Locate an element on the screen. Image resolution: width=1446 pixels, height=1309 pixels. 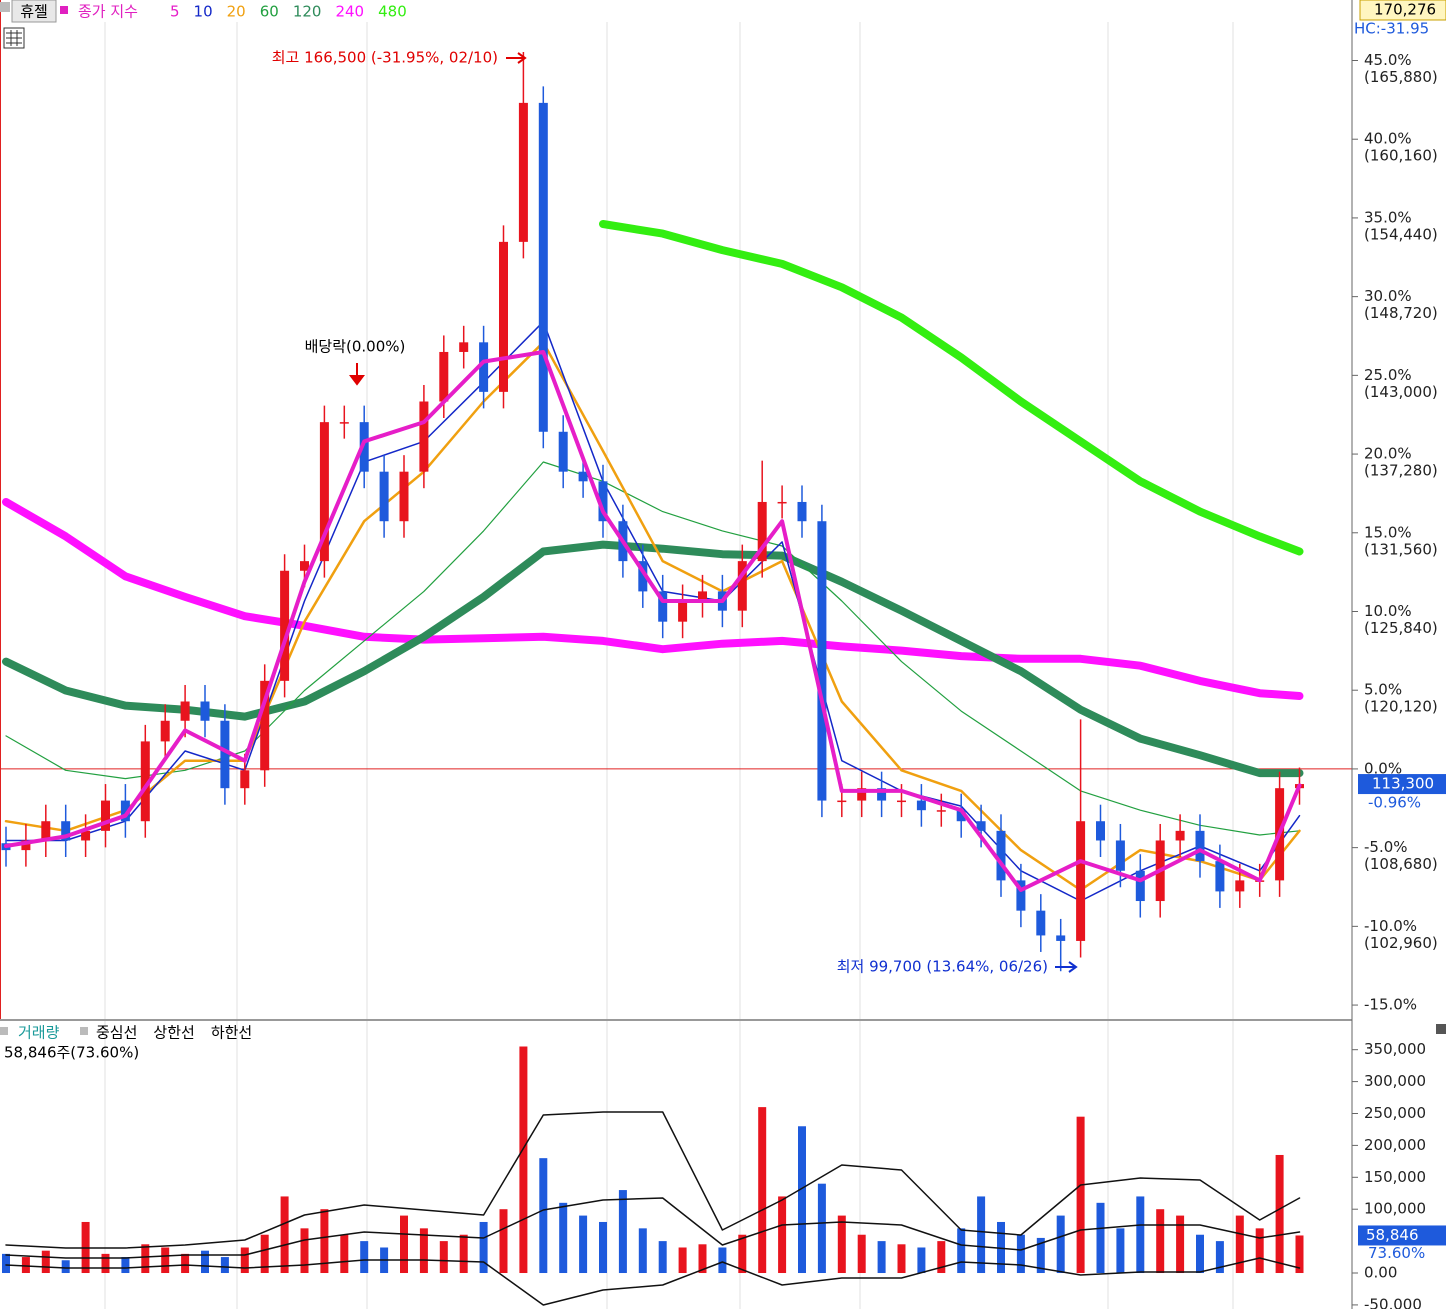
low-arrow is located at coordinates (1066, 967).